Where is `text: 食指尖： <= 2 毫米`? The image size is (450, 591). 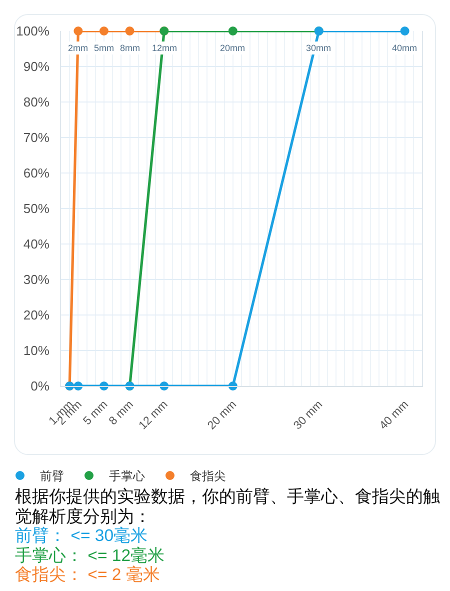 text: 食指尖： <= 2 毫米 is located at coordinates (88, 574).